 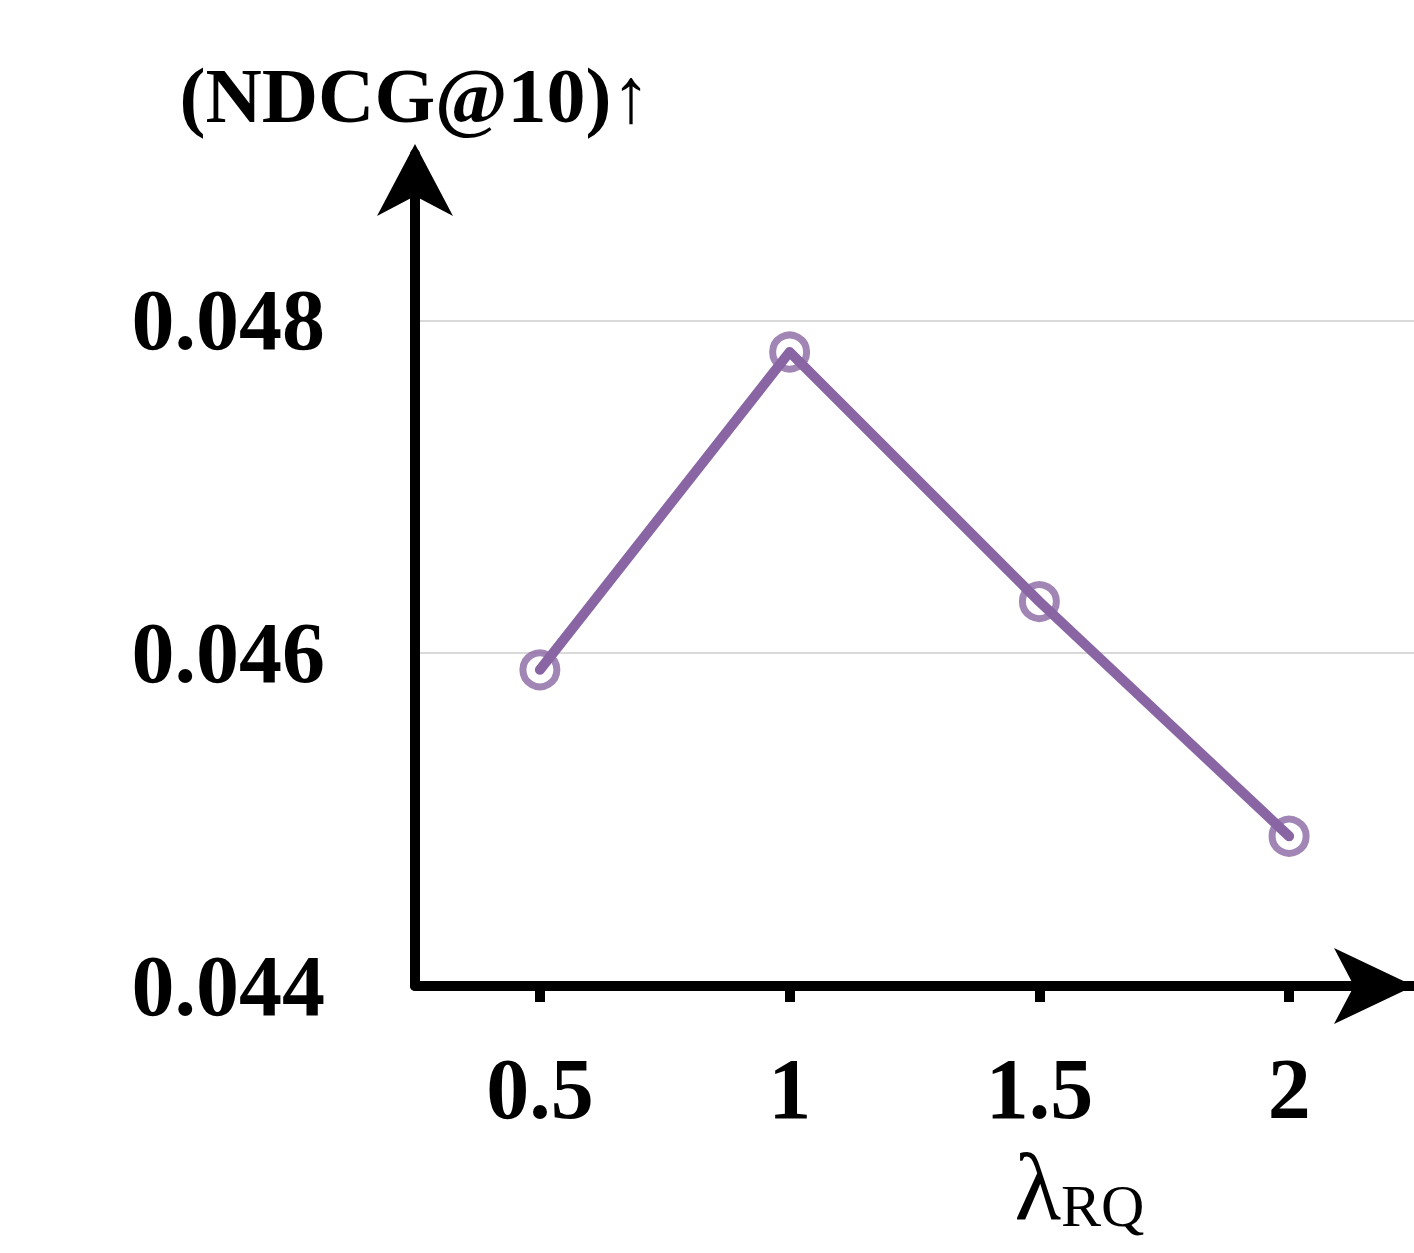 I want to click on y-axis-title: (NDCG@10)↑, so click(x=415, y=95).